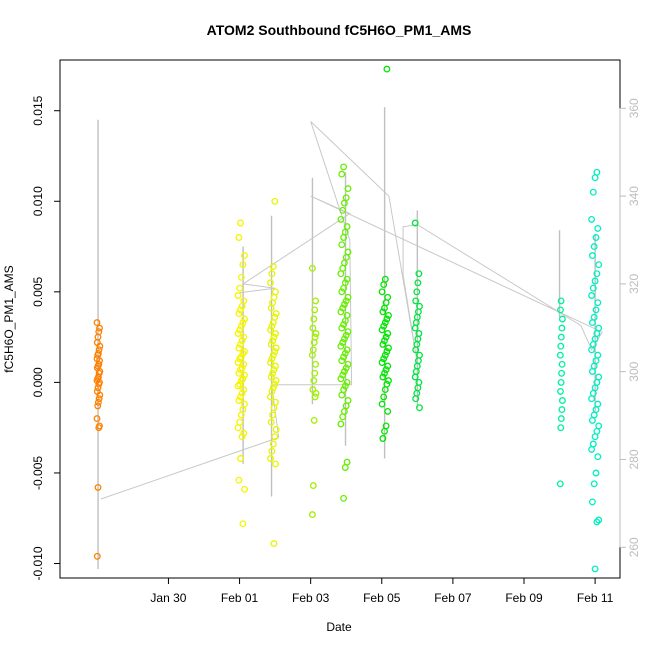 Image resolution: width=650 pixels, height=650 pixels. Describe the element at coordinates (634, 284) in the screenshot. I see `y2-tick-label: 320` at that location.